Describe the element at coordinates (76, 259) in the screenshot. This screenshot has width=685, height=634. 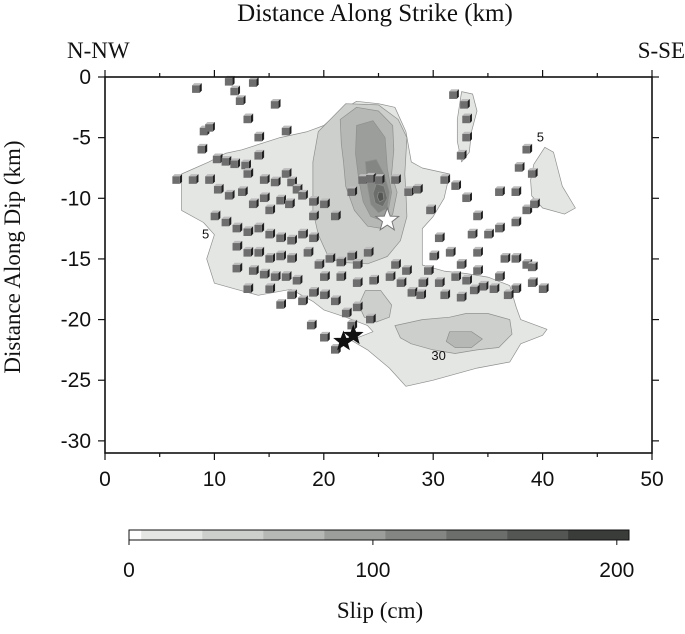
I see `y-tick-label: -15` at that location.